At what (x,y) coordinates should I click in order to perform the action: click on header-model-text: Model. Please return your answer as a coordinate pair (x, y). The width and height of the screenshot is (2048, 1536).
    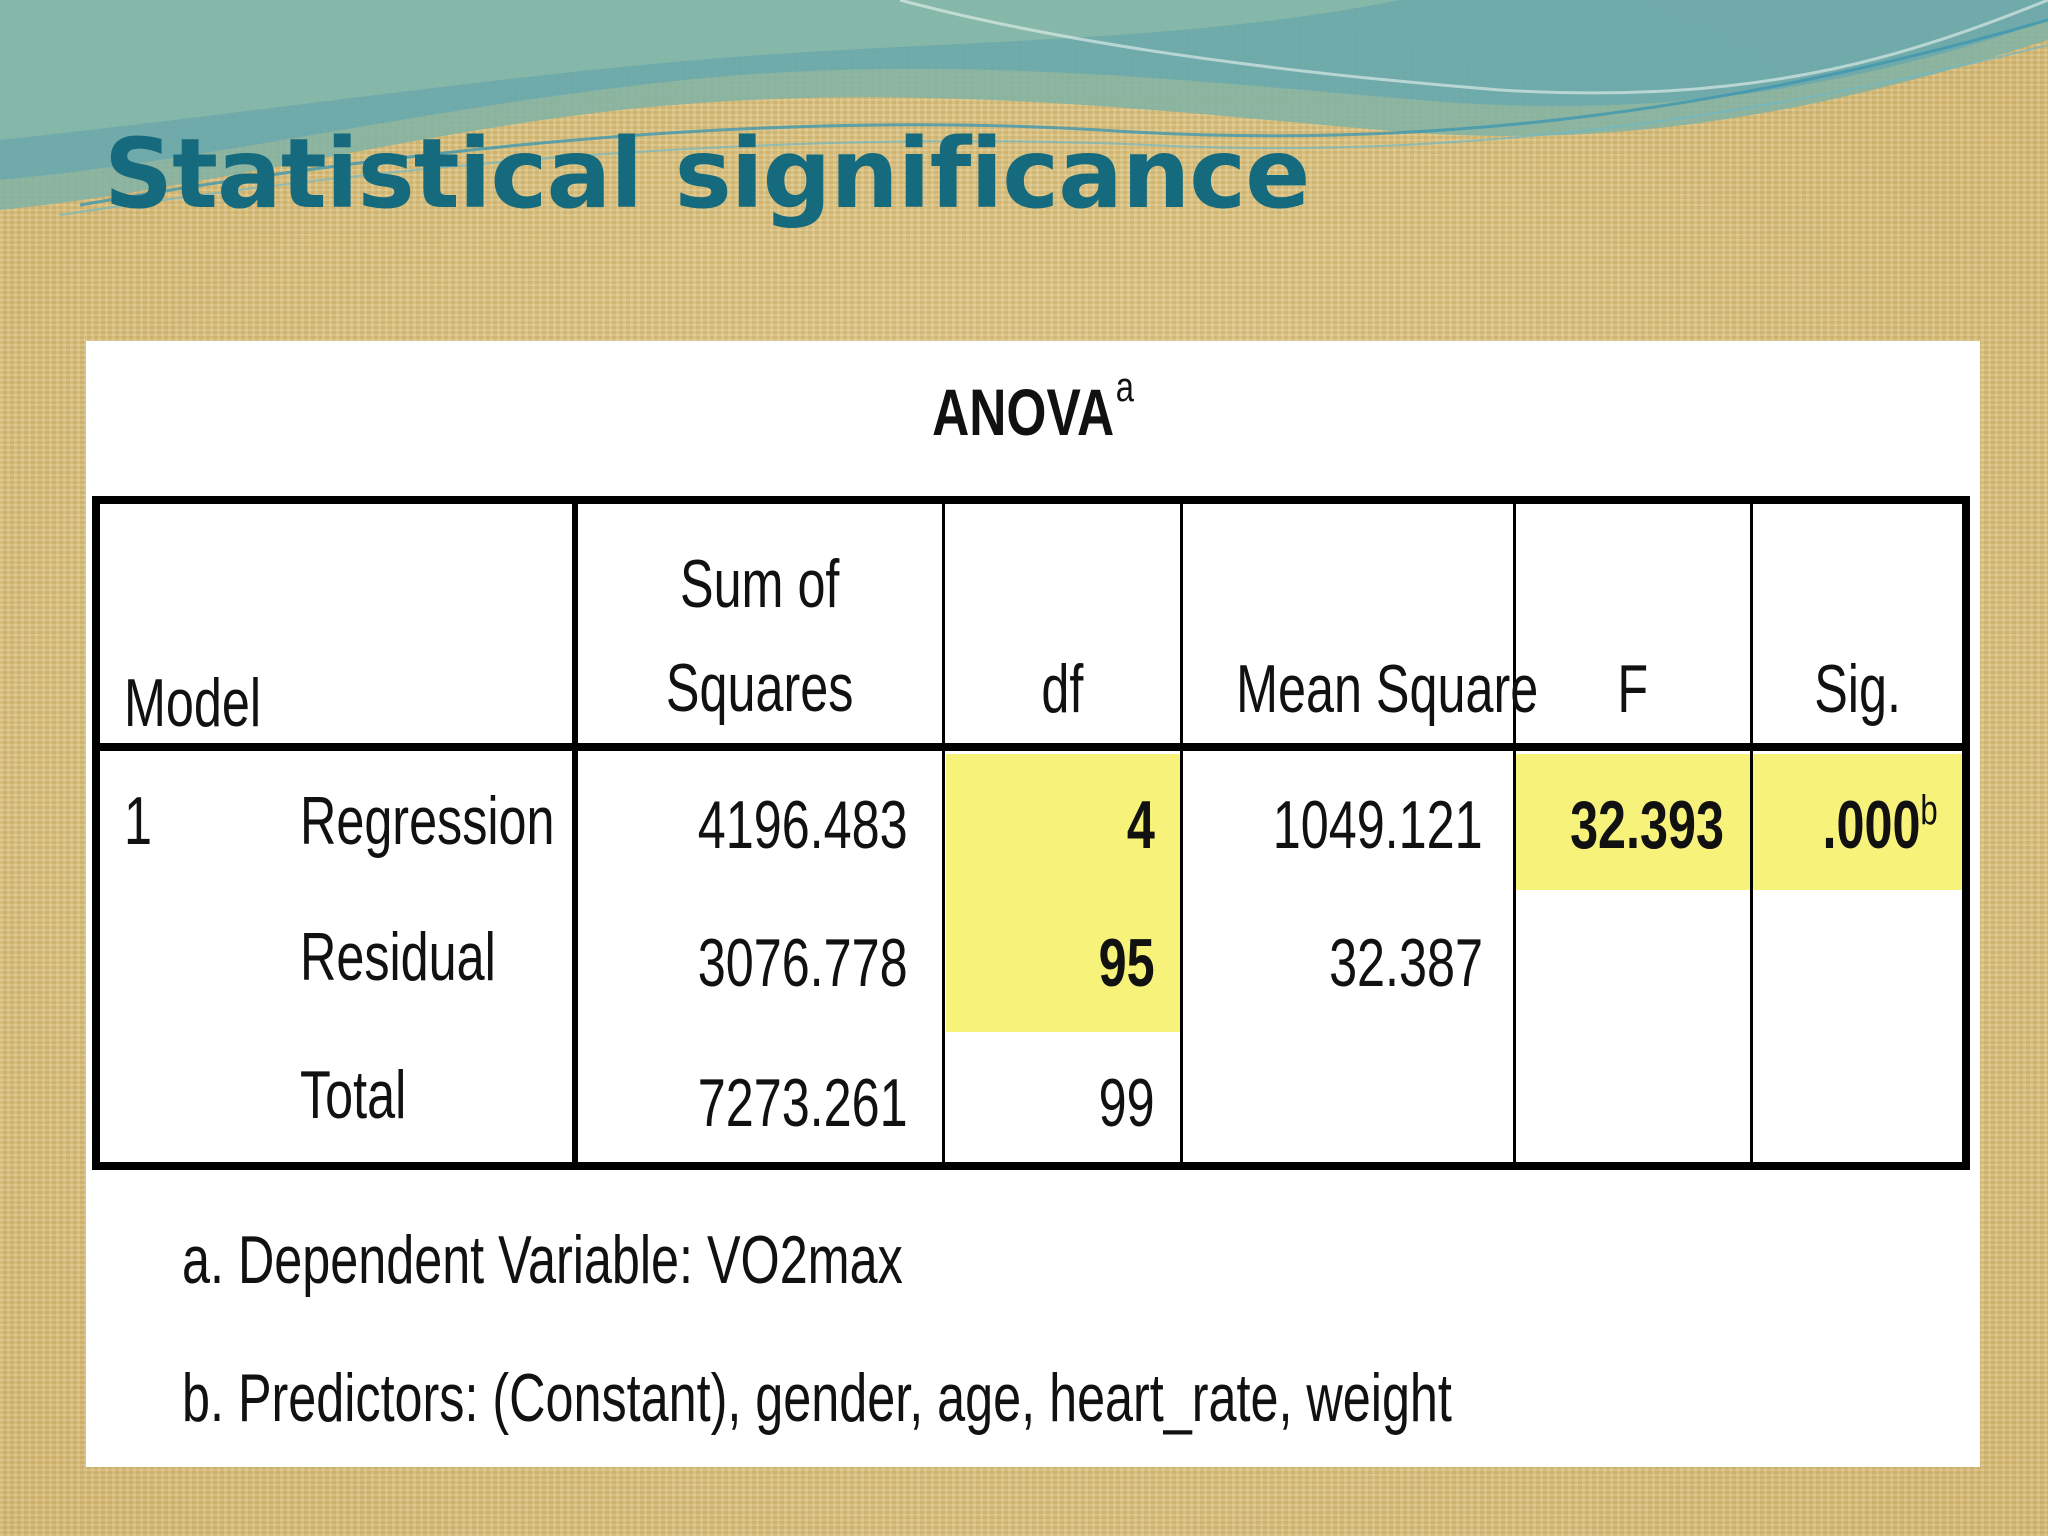
    Looking at the image, I should click on (193, 703).